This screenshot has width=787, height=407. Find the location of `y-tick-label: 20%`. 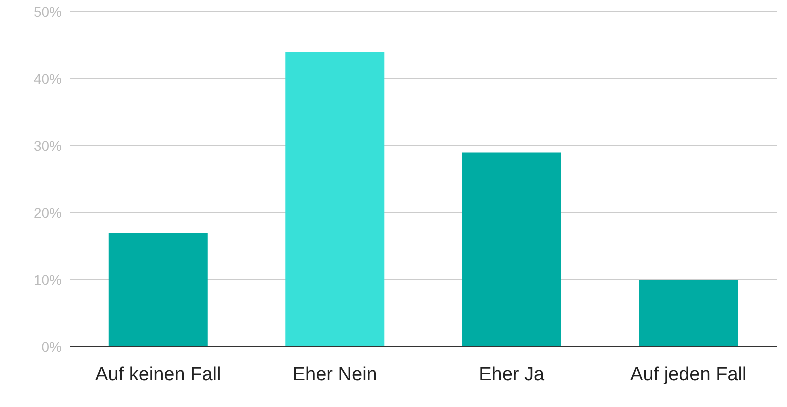

y-tick-label: 20% is located at coordinates (48, 212).